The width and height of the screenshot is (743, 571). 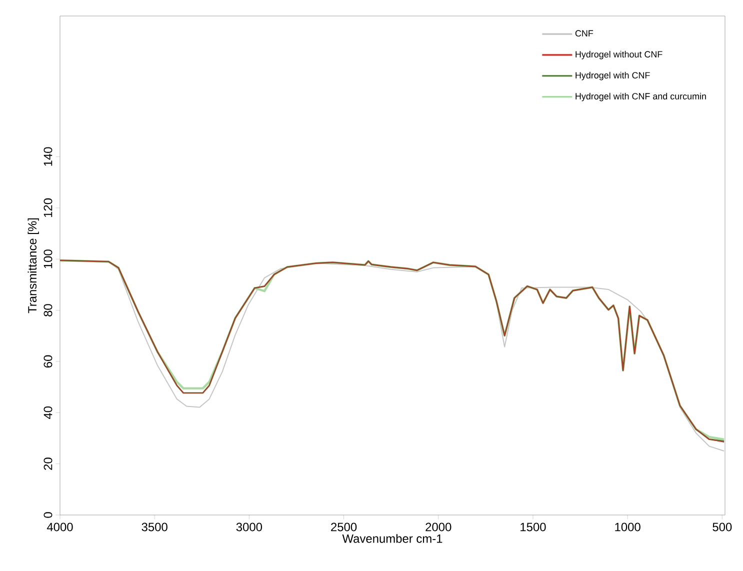 What do you see at coordinates (48, 515) in the screenshot?
I see `y-tick-label: 0` at bounding box center [48, 515].